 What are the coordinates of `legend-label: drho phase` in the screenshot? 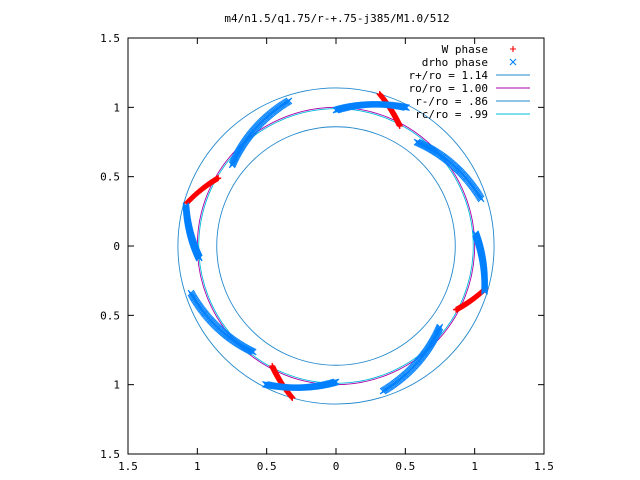 It's located at (455, 62).